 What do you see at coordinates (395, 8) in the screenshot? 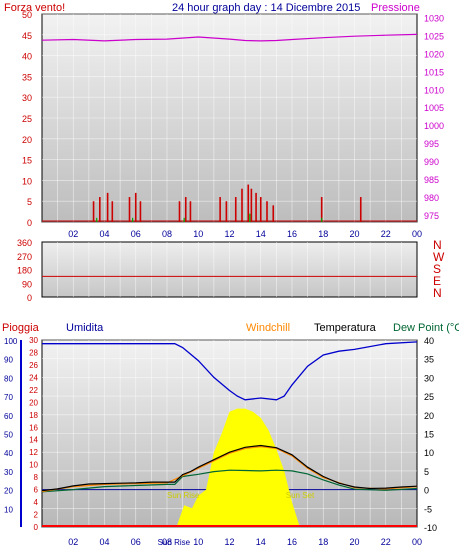
I see `pressure-title: Pressione` at bounding box center [395, 8].